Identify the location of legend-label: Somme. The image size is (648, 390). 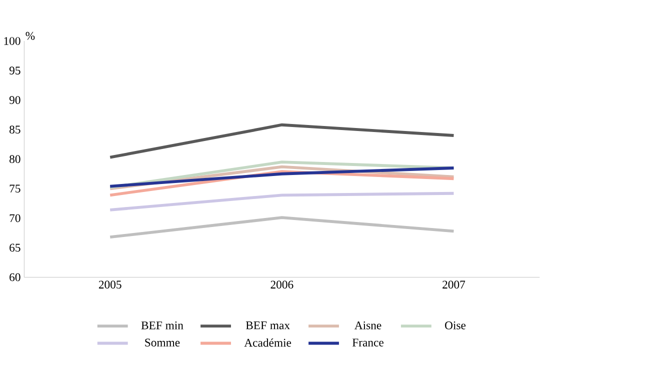
(162, 342).